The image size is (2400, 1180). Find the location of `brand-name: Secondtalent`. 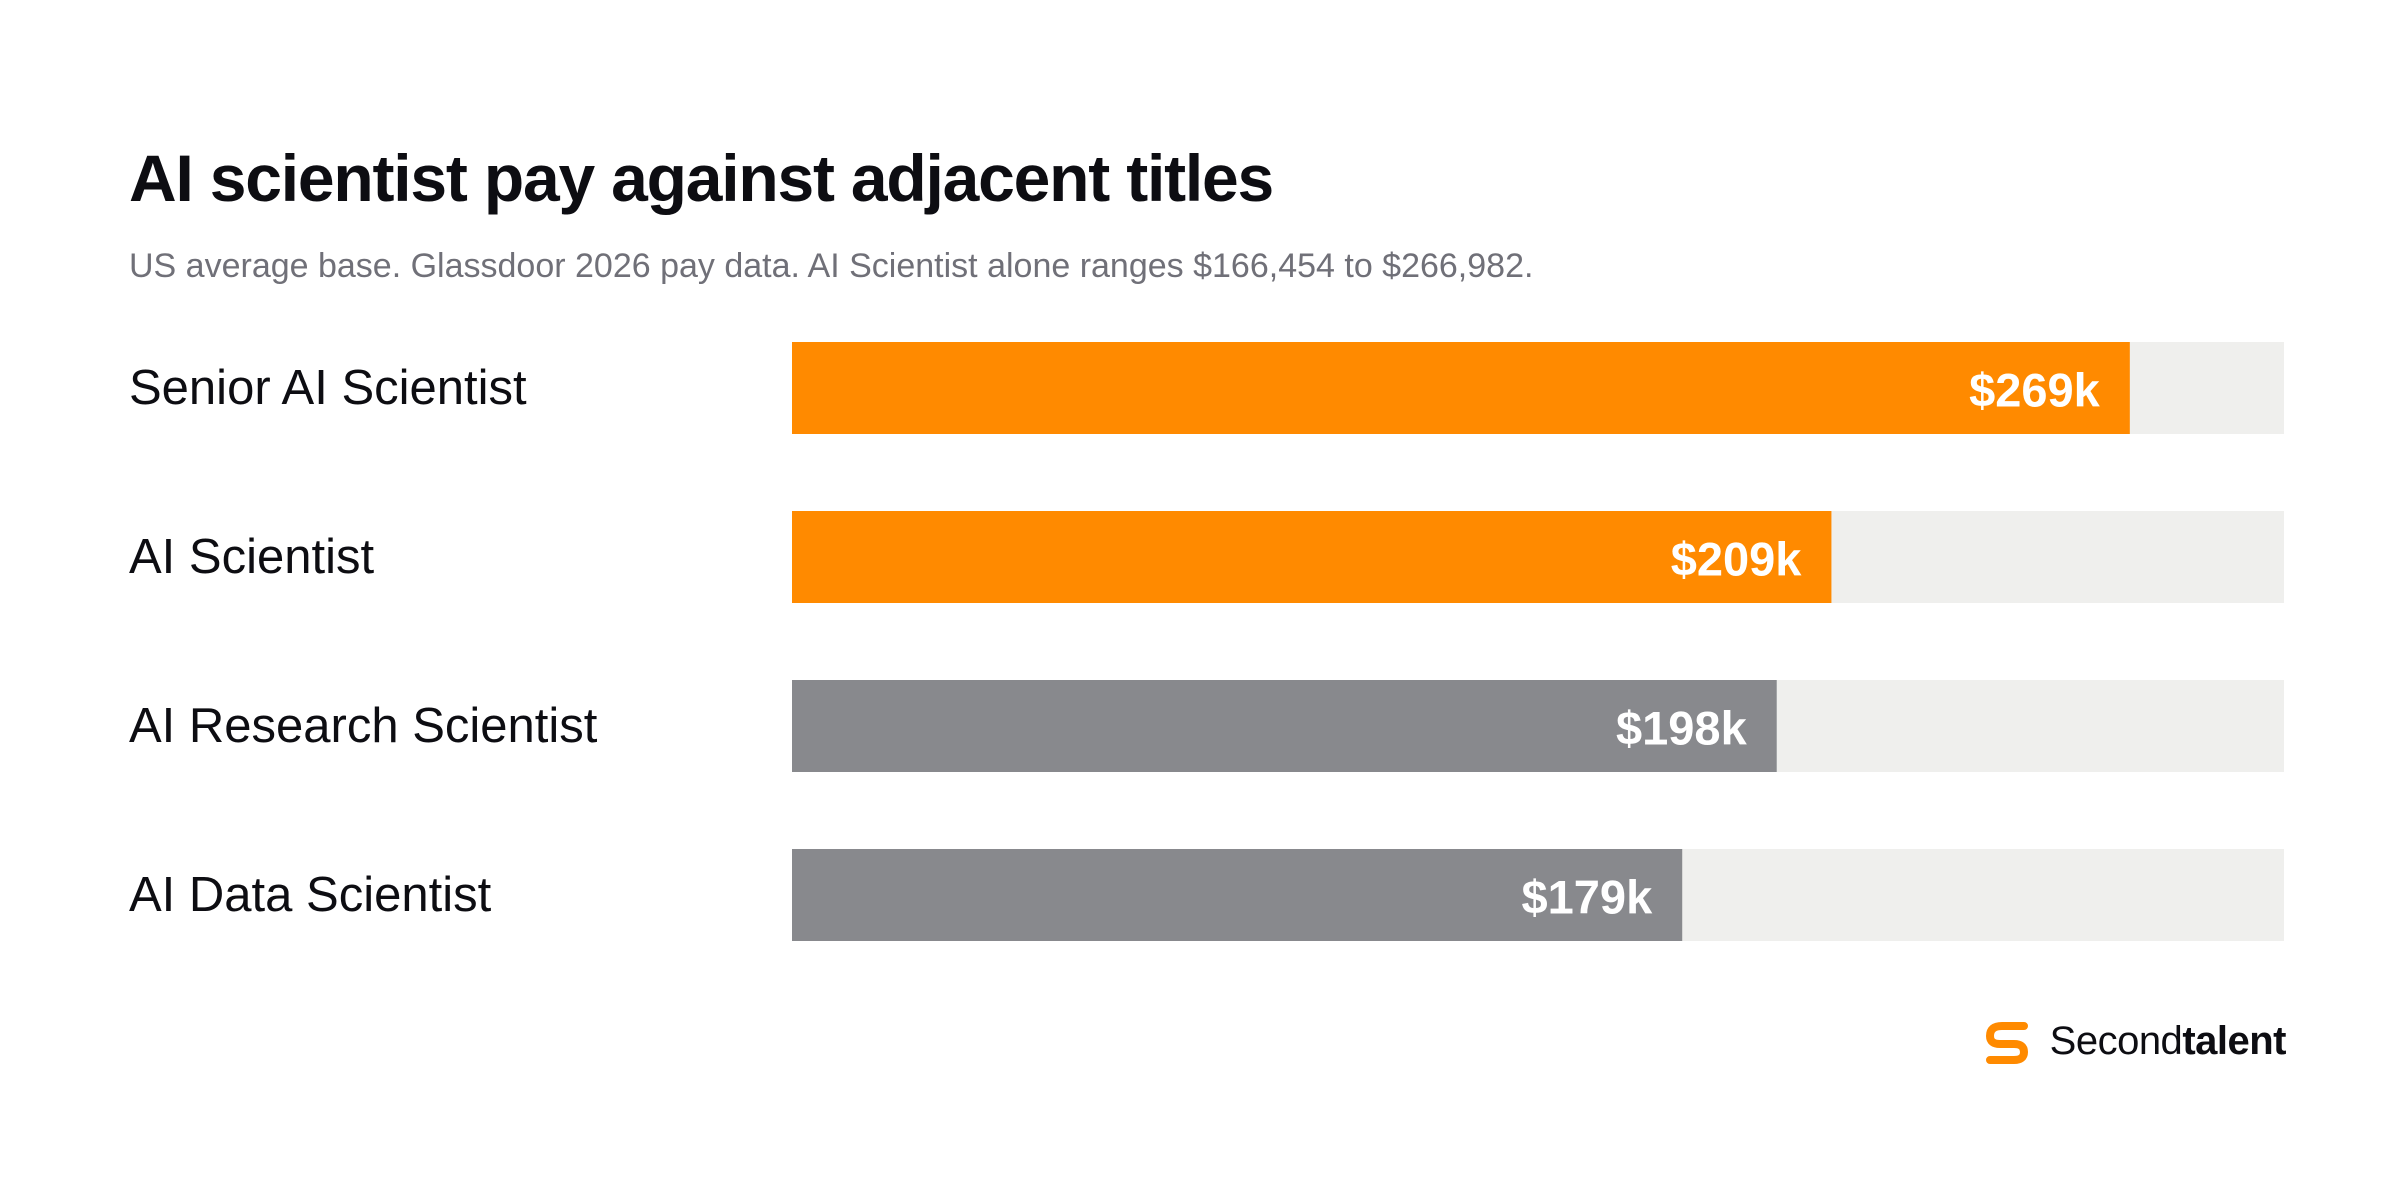

brand-name: Secondtalent is located at coordinates (2168, 1041).